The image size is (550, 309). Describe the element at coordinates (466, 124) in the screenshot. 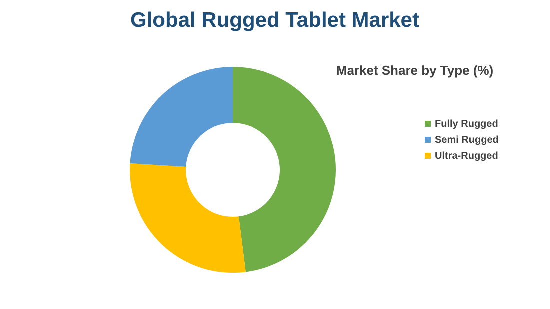

I see `legend-label: Fully Rugged` at that location.